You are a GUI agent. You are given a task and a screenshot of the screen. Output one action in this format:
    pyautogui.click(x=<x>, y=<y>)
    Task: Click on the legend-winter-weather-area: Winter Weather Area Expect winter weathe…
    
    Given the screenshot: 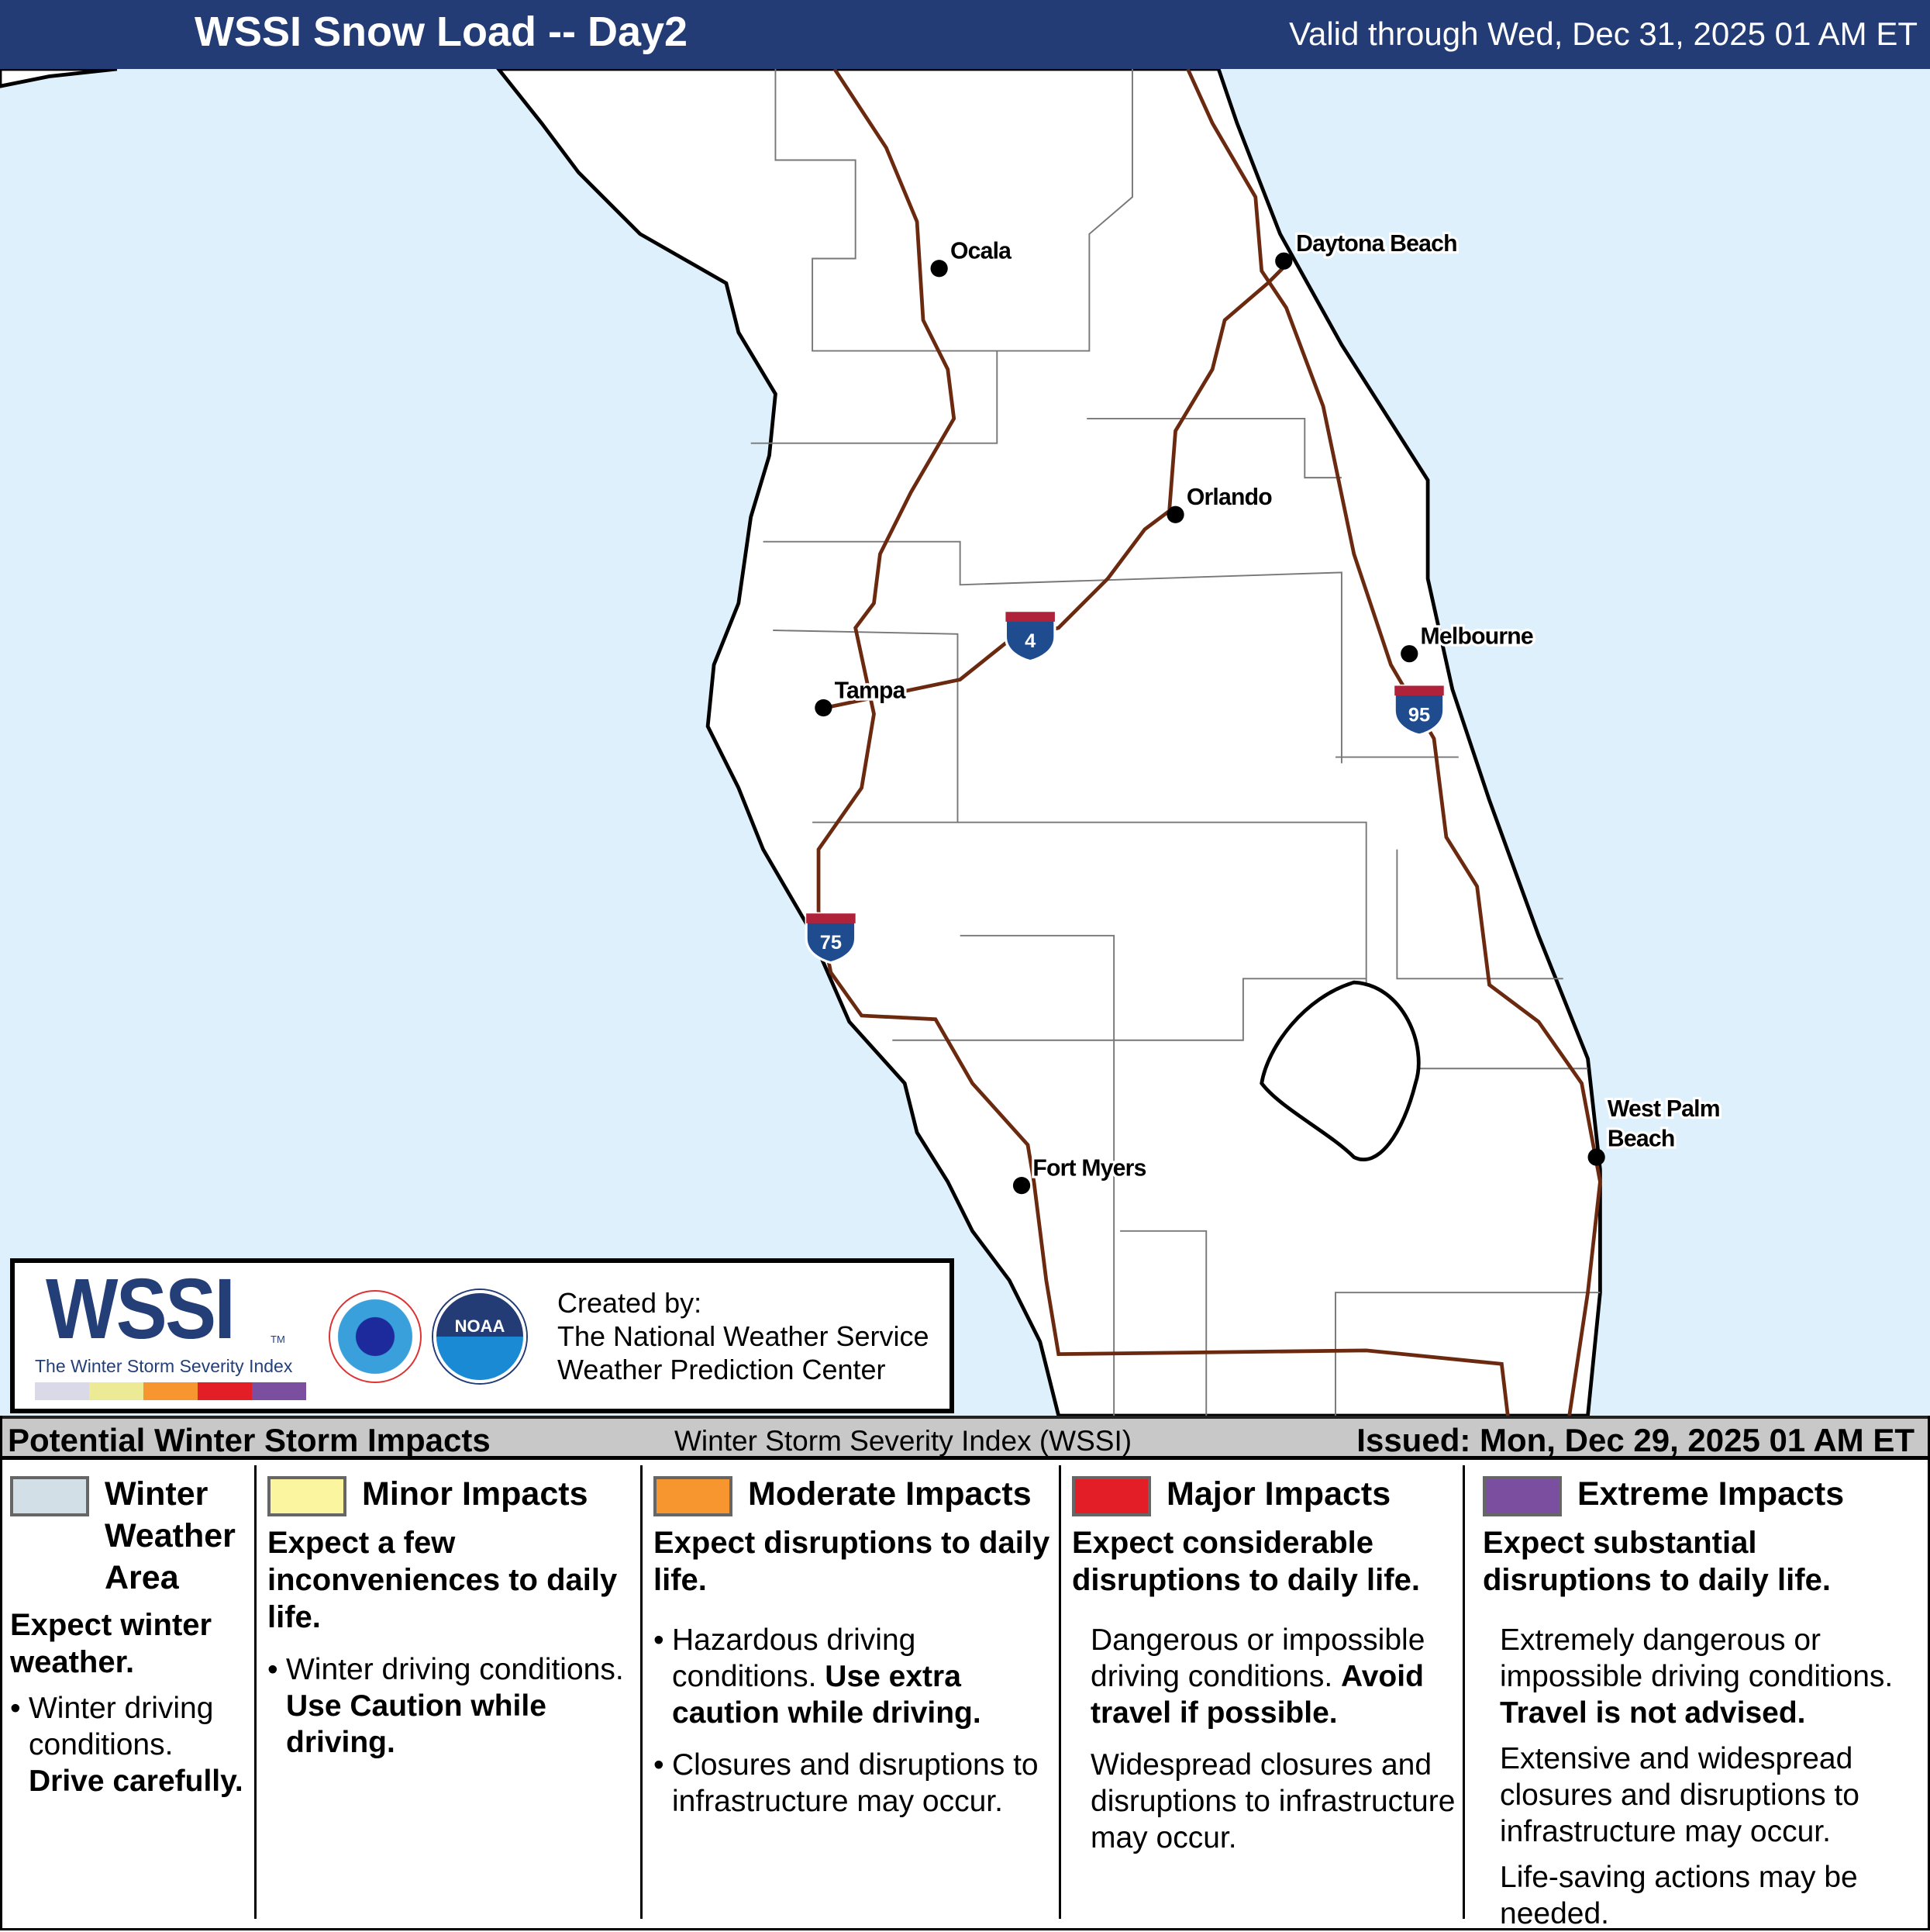 What is the action you would take?
    pyautogui.click(x=132, y=1694)
    